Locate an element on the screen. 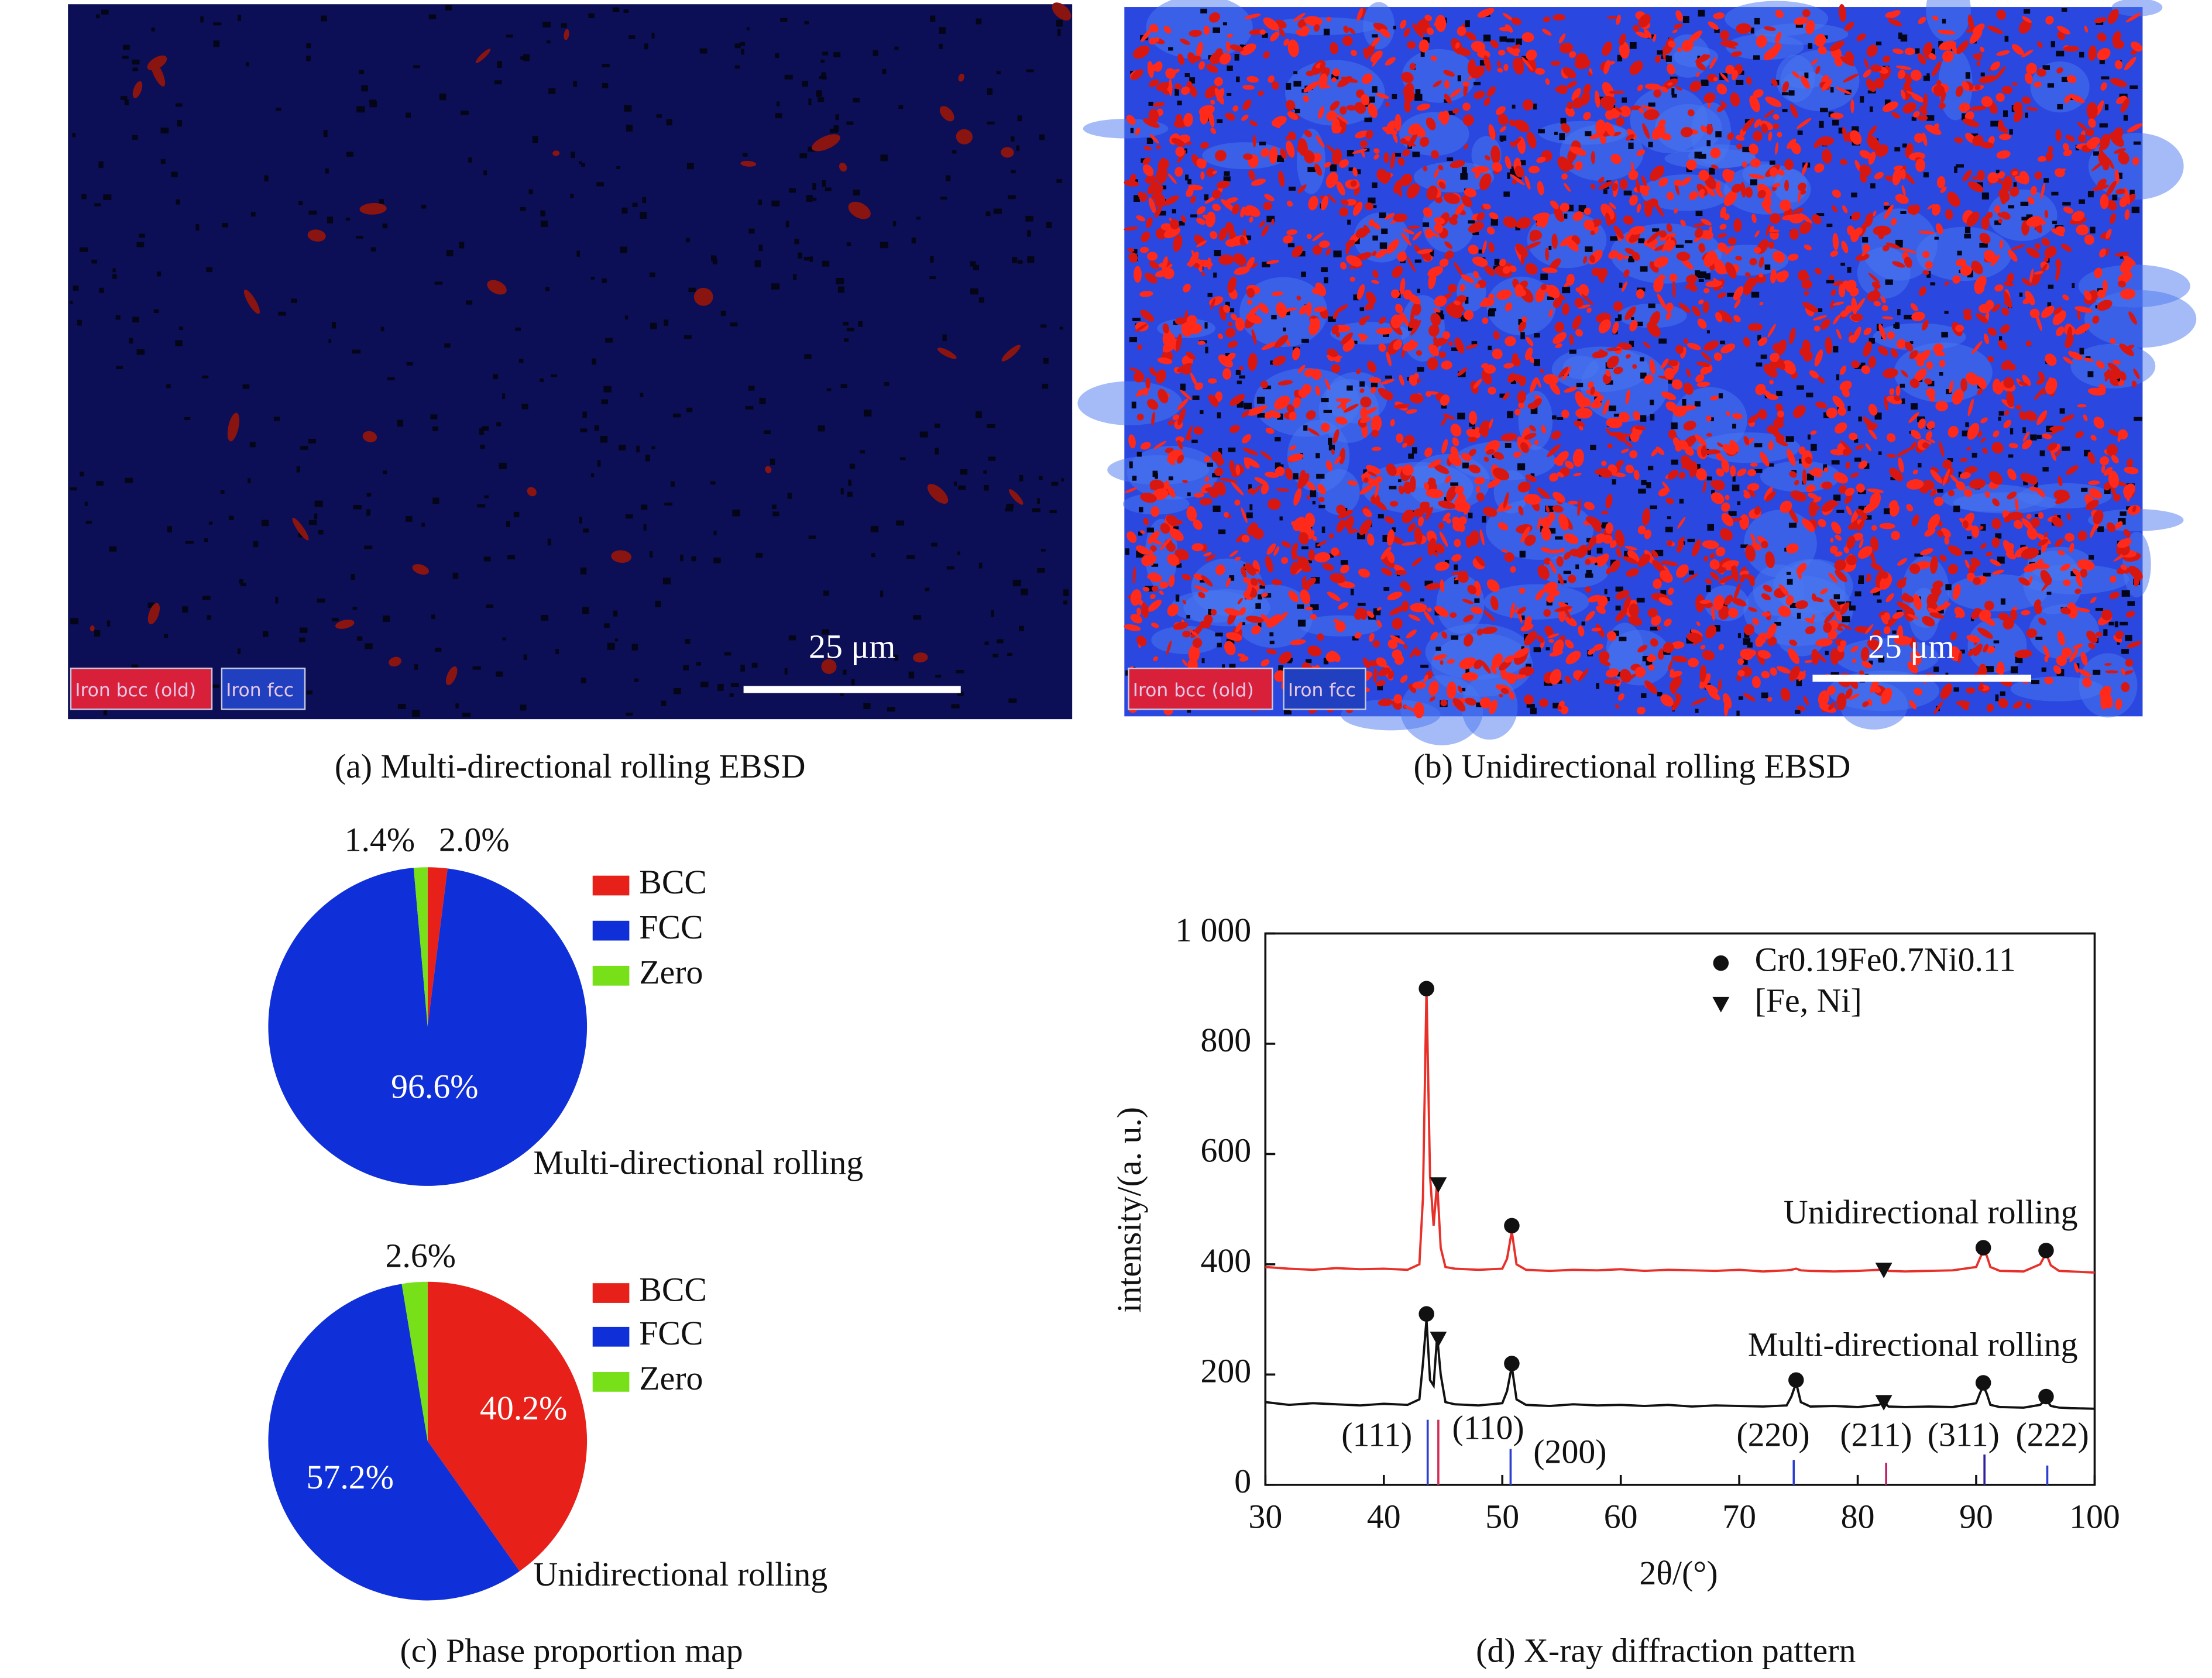 The width and height of the screenshot is (2212, 1678). marker is located at coordinates (2046, 1251).